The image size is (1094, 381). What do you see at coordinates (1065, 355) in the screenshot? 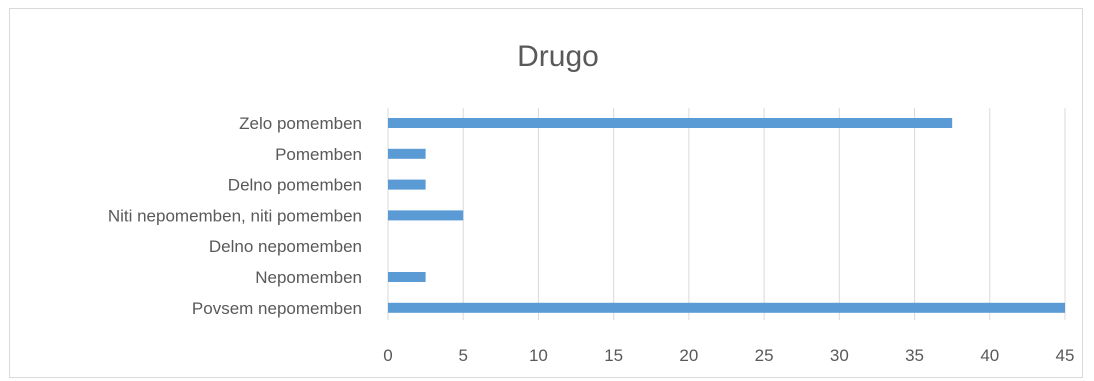
I see `x-tick-label: 45` at bounding box center [1065, 355].